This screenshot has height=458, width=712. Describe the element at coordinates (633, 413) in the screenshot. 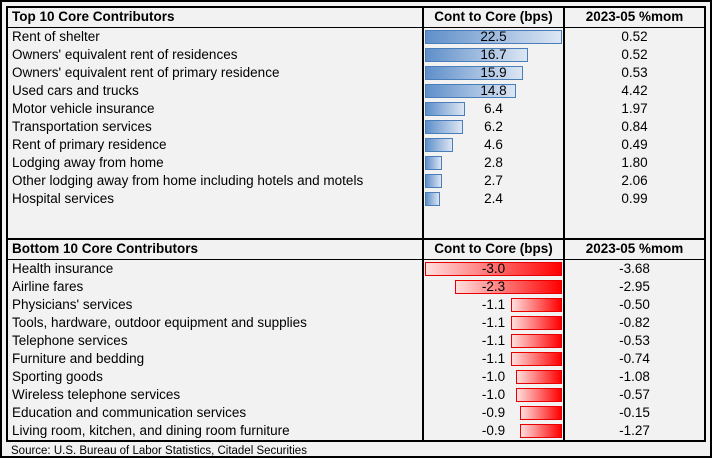

I see `mom-value: -0.15` at that location.